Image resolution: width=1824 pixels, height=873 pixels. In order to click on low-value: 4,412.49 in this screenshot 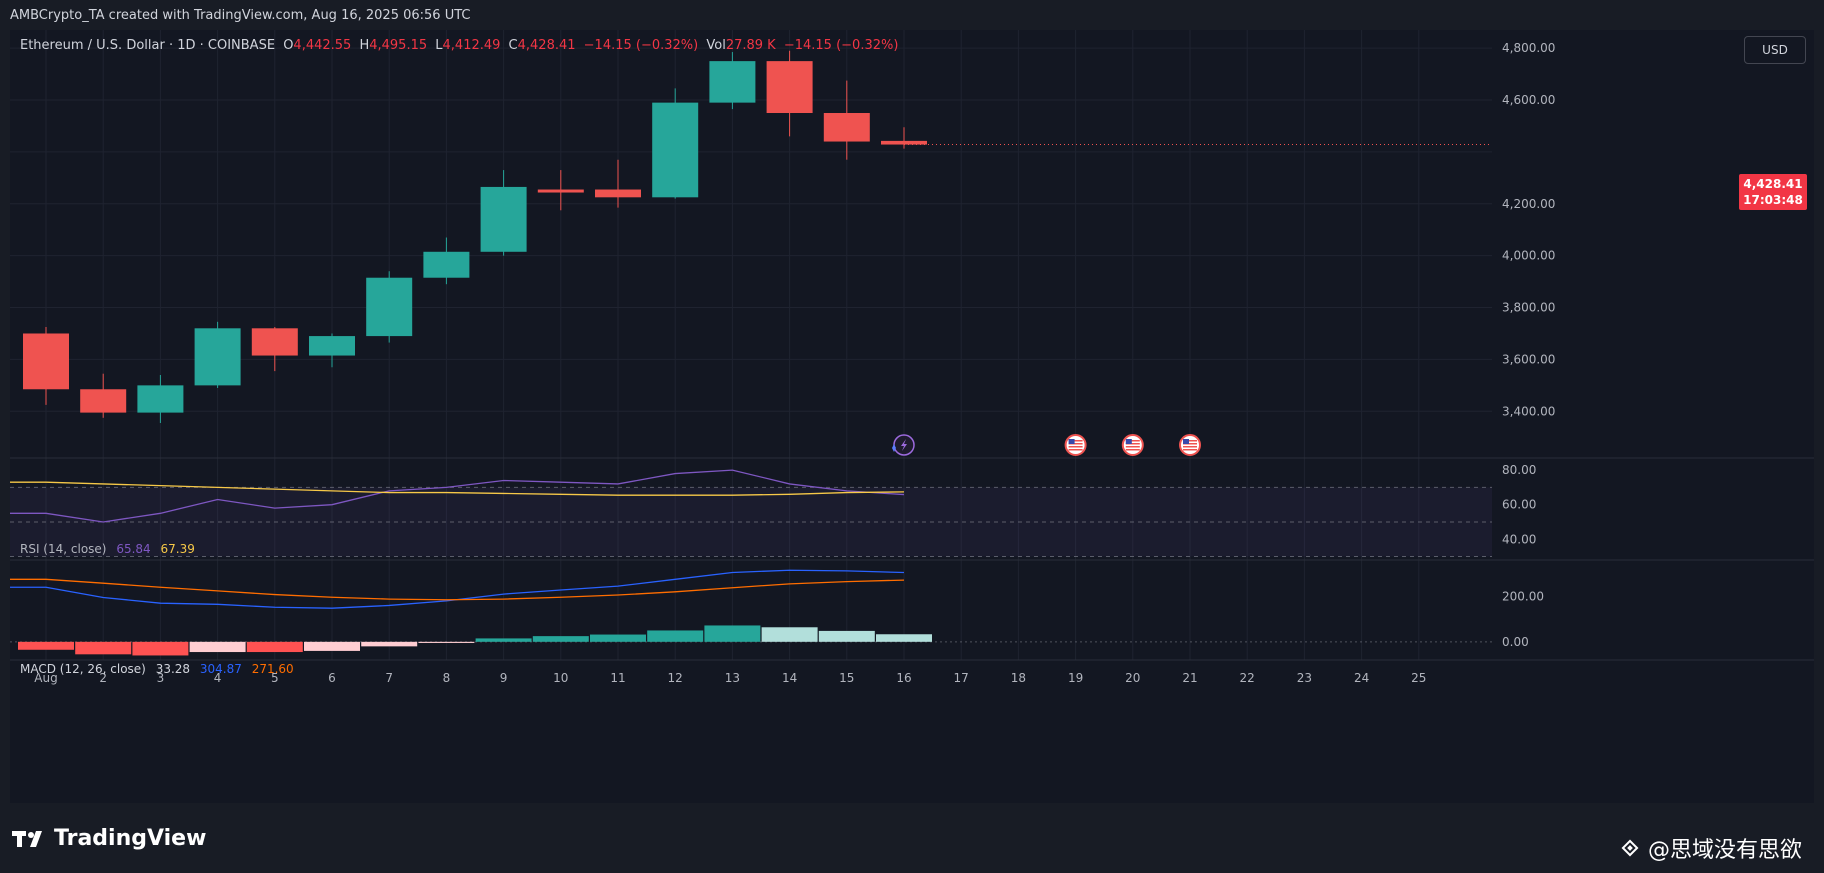, I will do `click(471, 45)`.